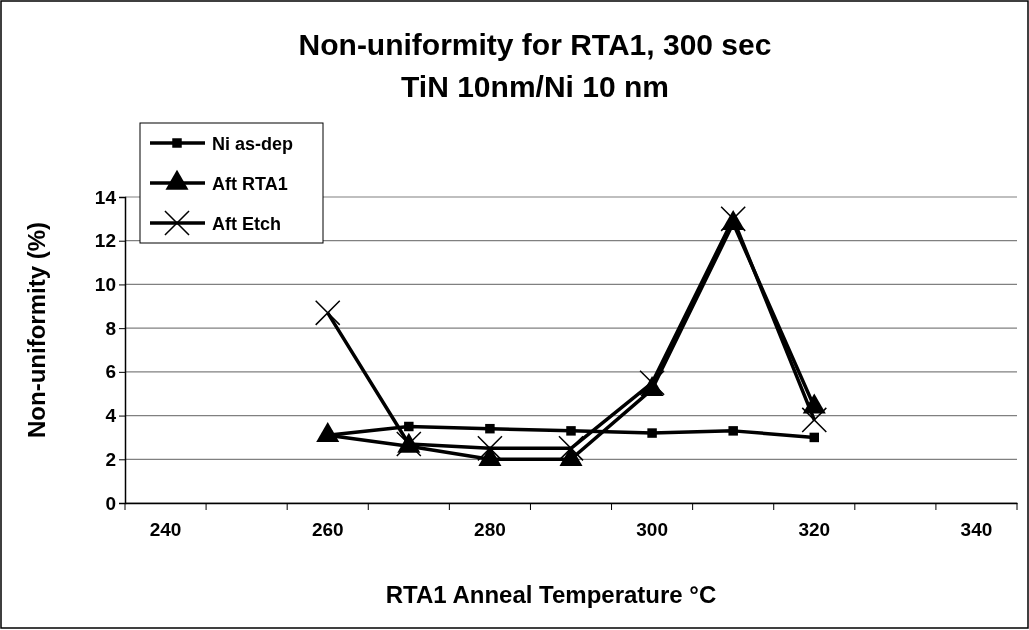 The image size is (1029, 630). Describe the element at coordinates (327, 530) in the screenshot. I see `x-tick-label: 260` at that location.